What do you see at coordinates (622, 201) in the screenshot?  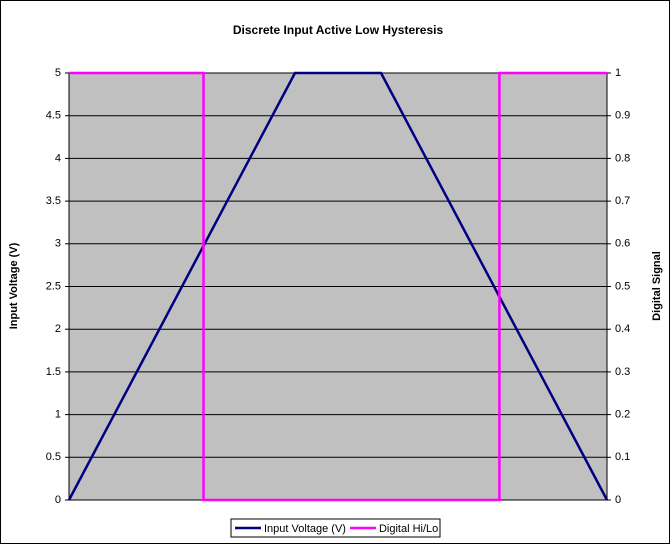 I see `y2-tick-label: 0.7` at bounding box center [622, 201].